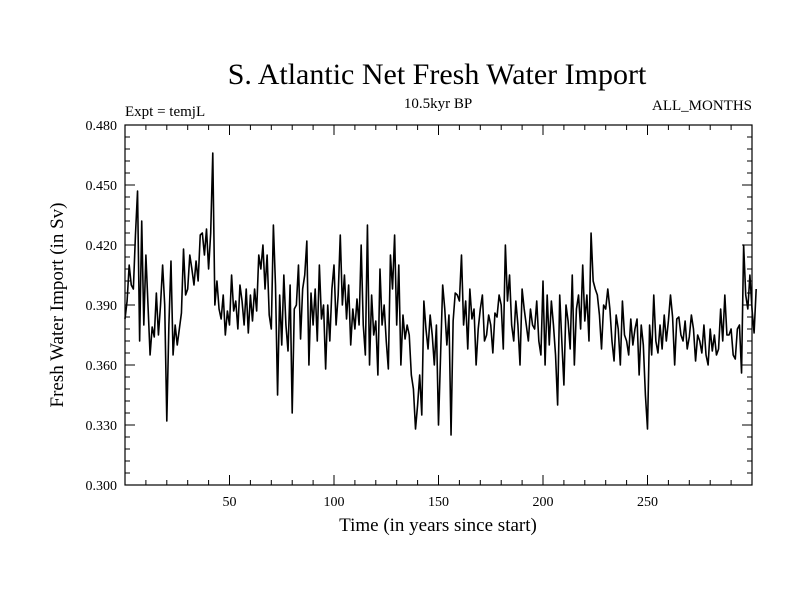 The image size is (800, 600). Describe the element at coordinates (102, 486) in the screenshot. I see `y-tick-label: 0.300` at that location.